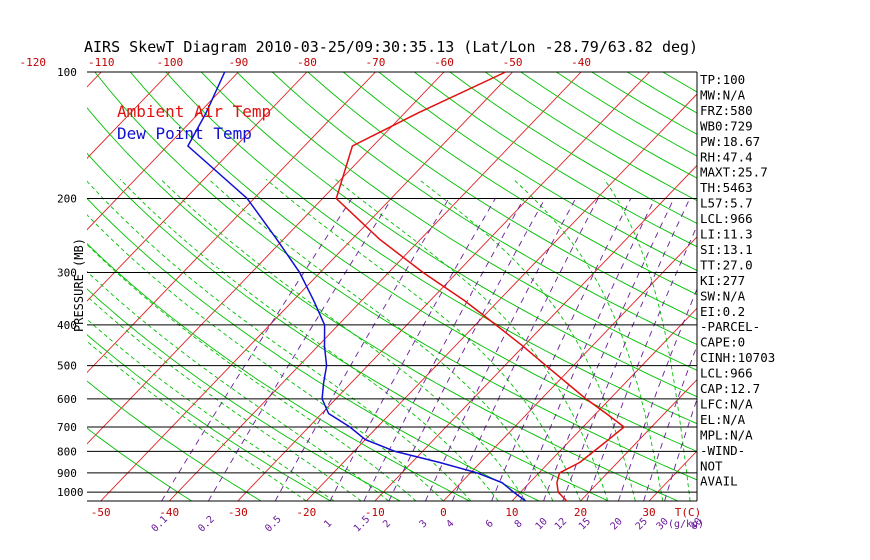 This screenshot has height=560, width=870. Describe the element at coordinates (376, 62) in the screenshot. I see `top-temp-tick-label: -70` at that location.